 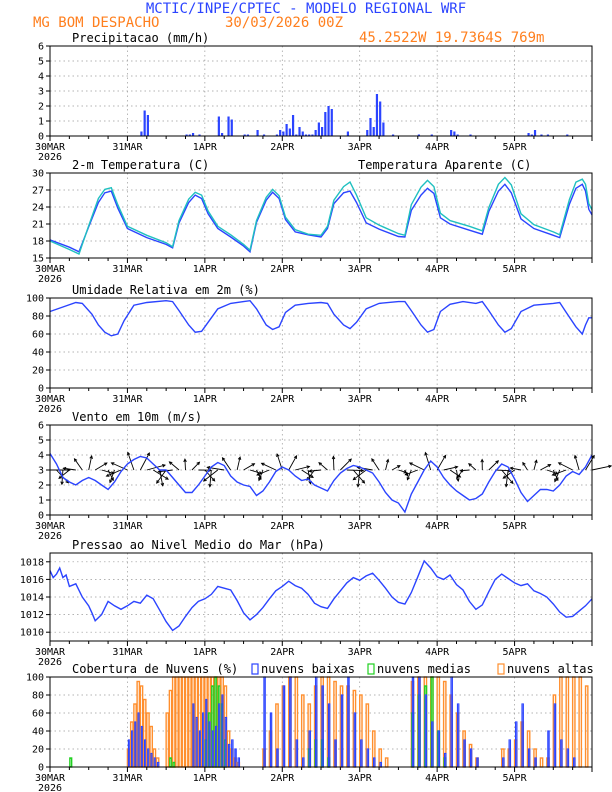 I want to click on y-tick-label: 21, so click(x=38, y=225).